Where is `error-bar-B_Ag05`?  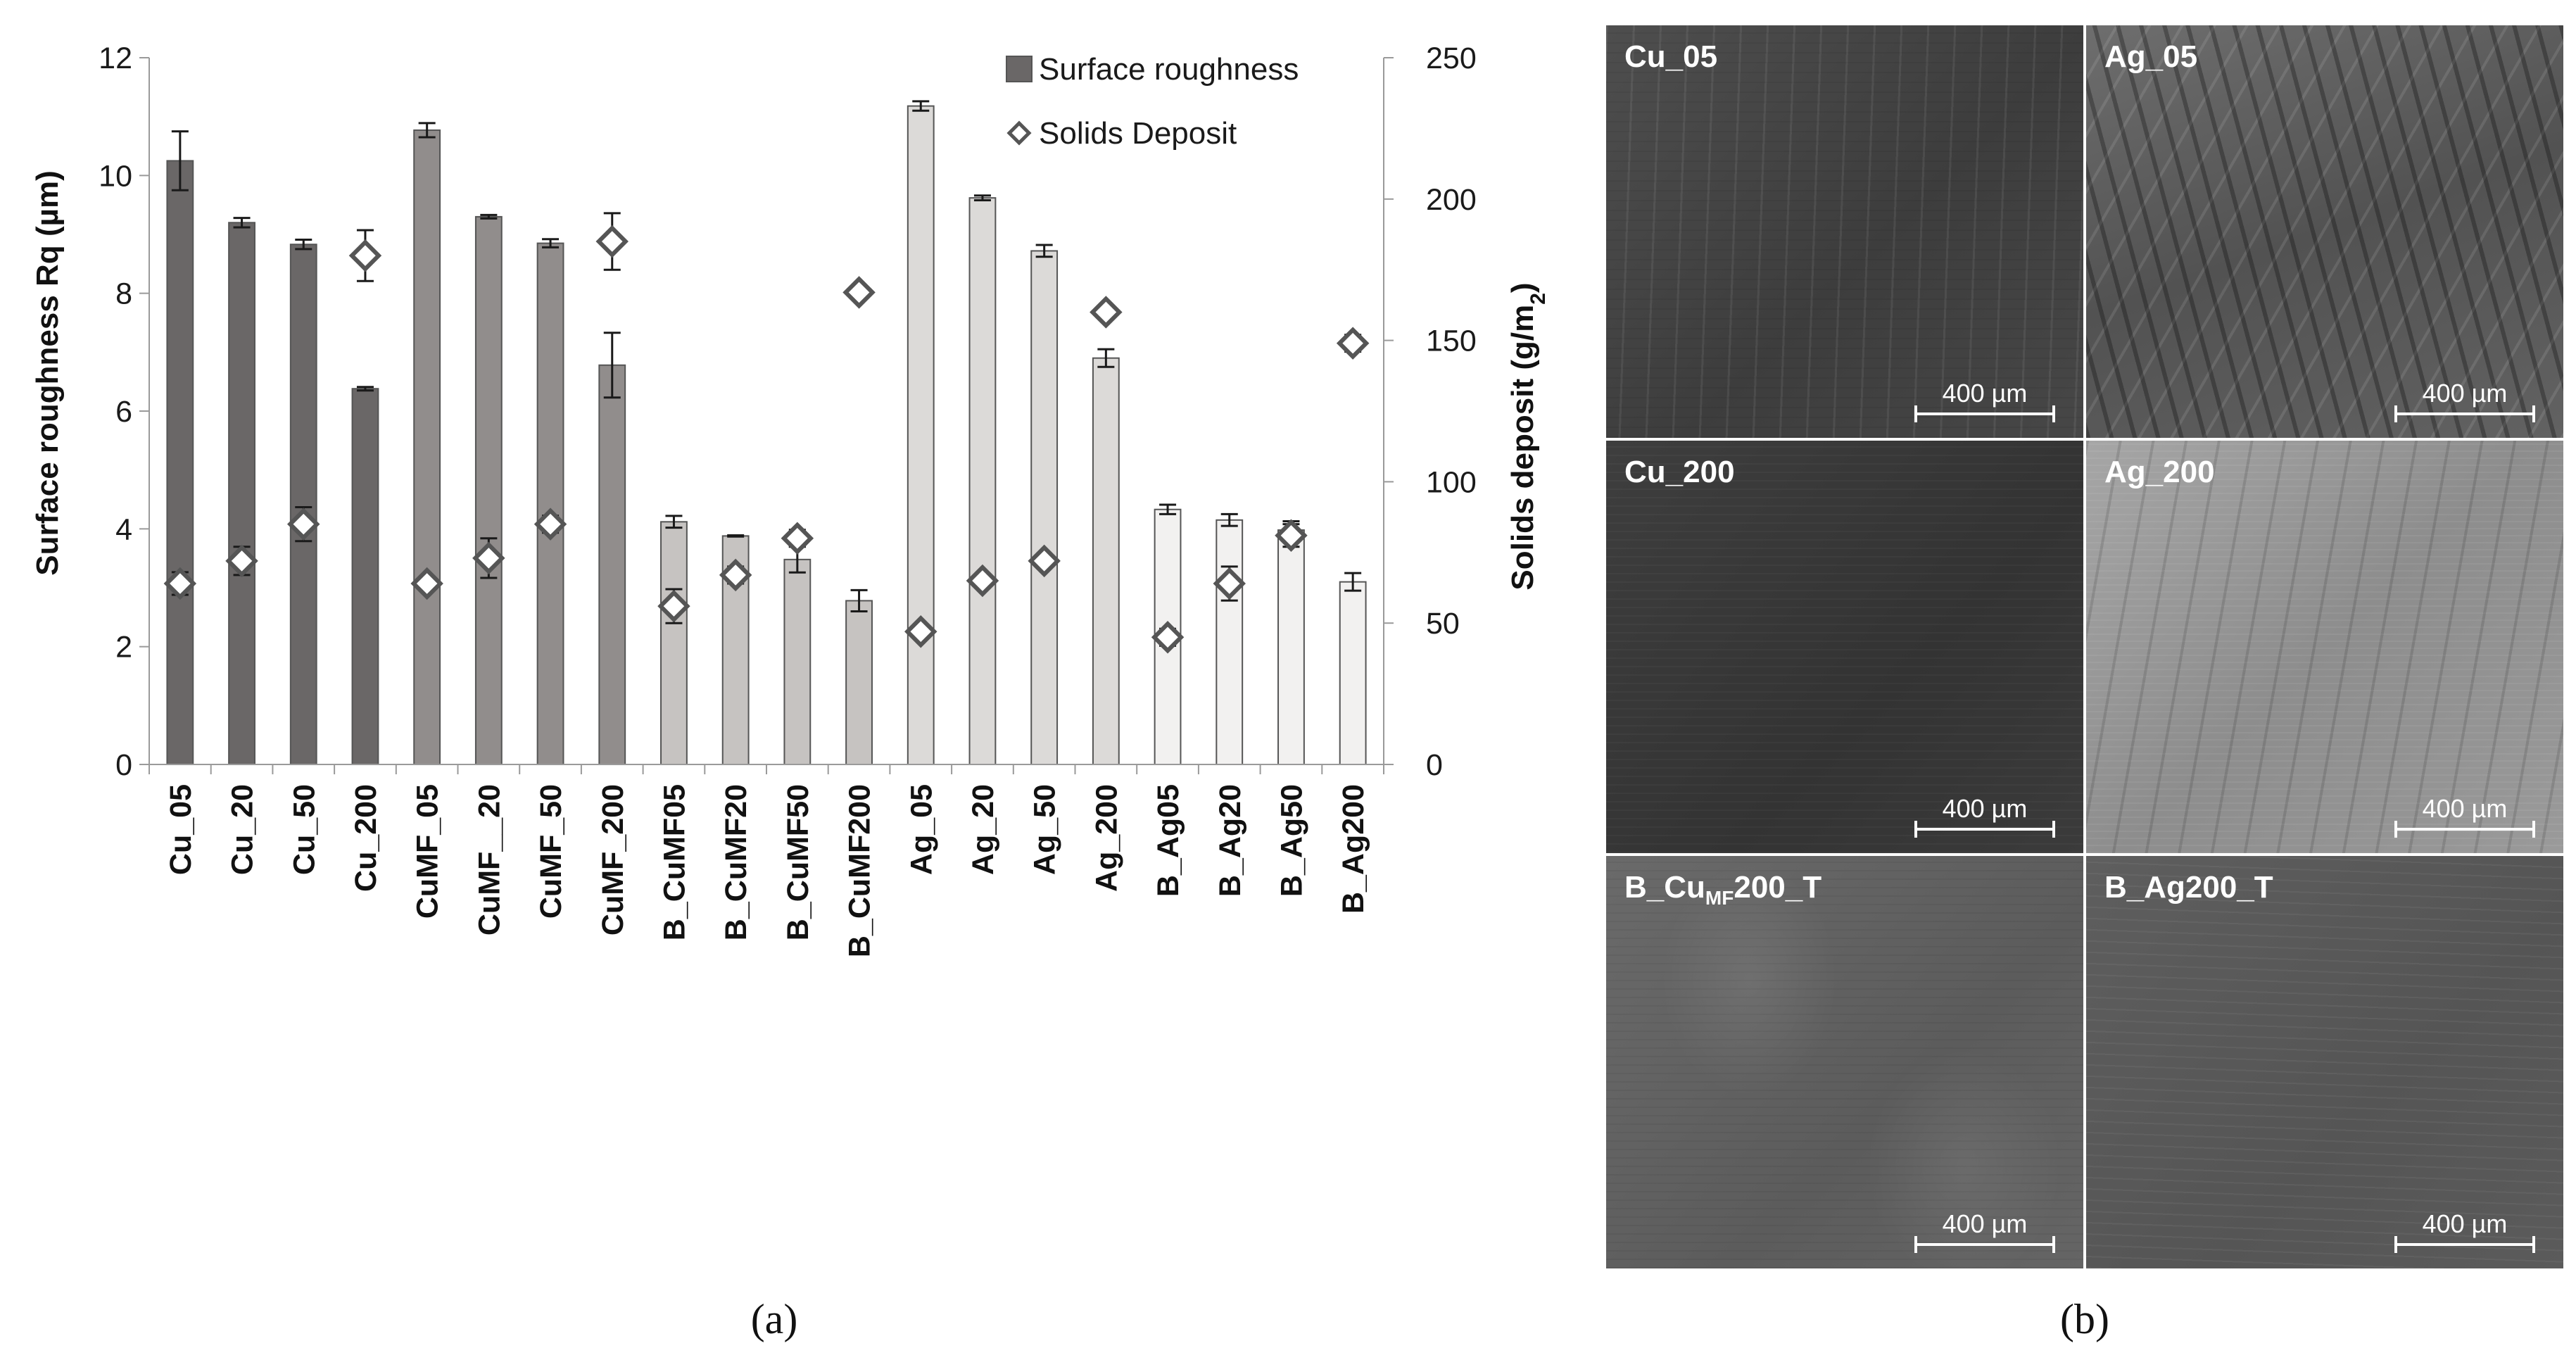 error-bar-B_Ag05 is located at coordinates (1168, 509).